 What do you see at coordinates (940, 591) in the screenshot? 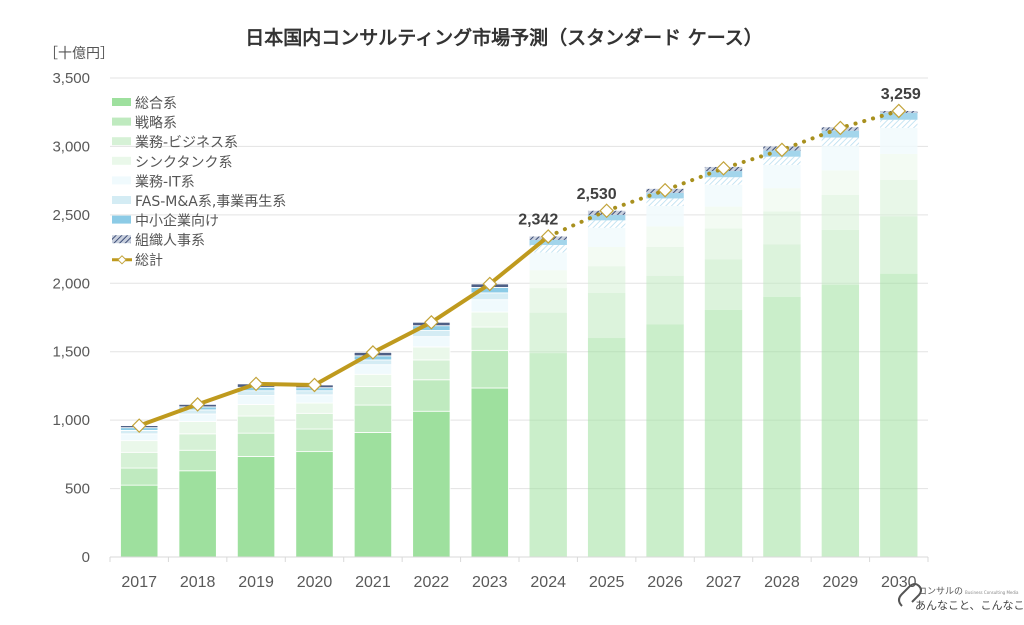
I see `watermark-line1: コンサルの` at bounding box center [940, 591].